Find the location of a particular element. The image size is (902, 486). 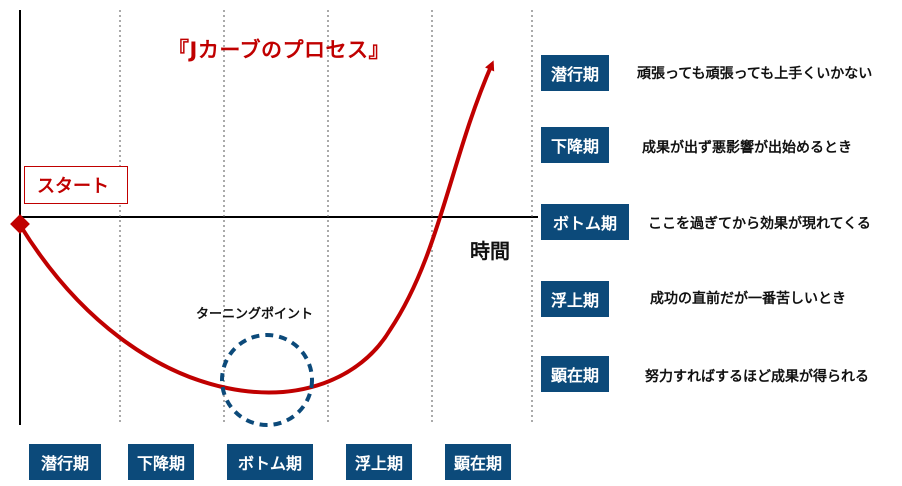

legend-phase-description: ここを過ぎてから効果が現れてくる is located at coordinates (759, 224).